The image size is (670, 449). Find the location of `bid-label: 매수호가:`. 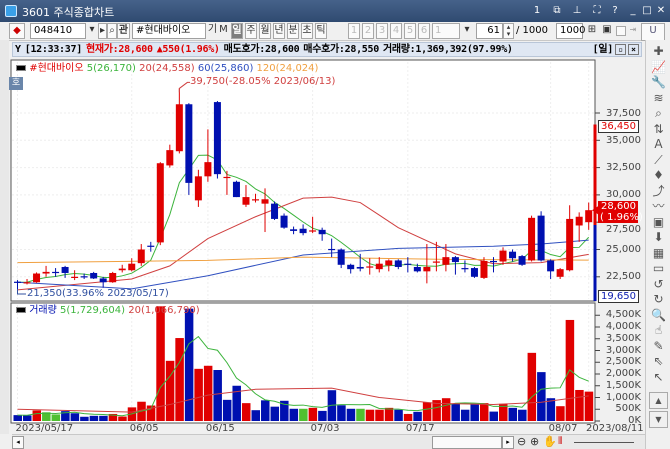

bid-label: 매수호가: is located at coordinates (324, 49).